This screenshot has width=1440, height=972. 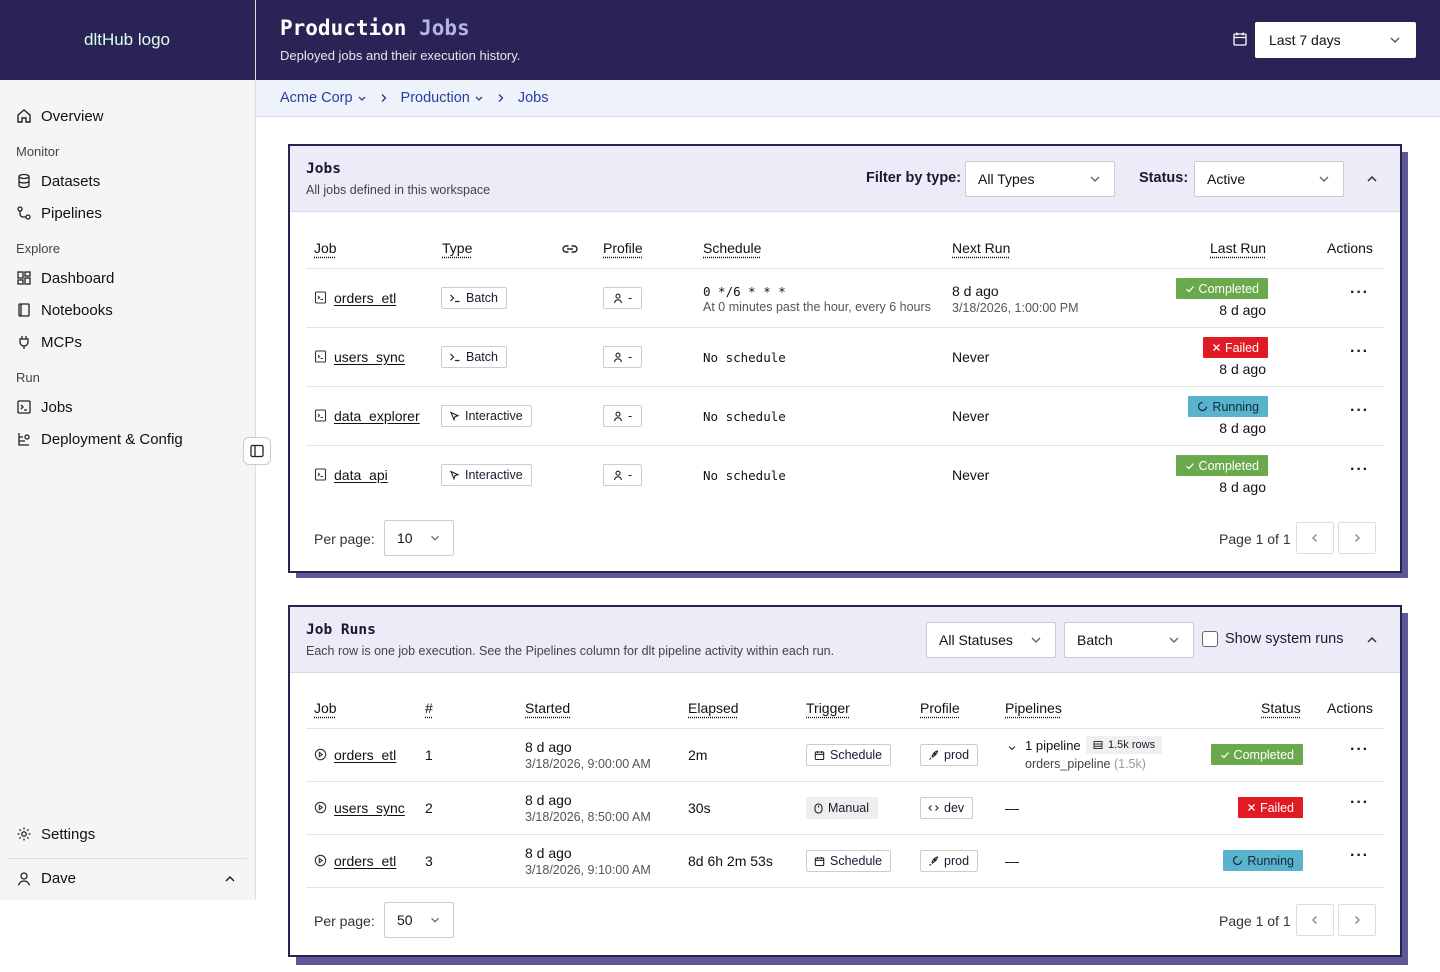 I want to click on run-type-value: Batch, so click(x=1095, y=640).